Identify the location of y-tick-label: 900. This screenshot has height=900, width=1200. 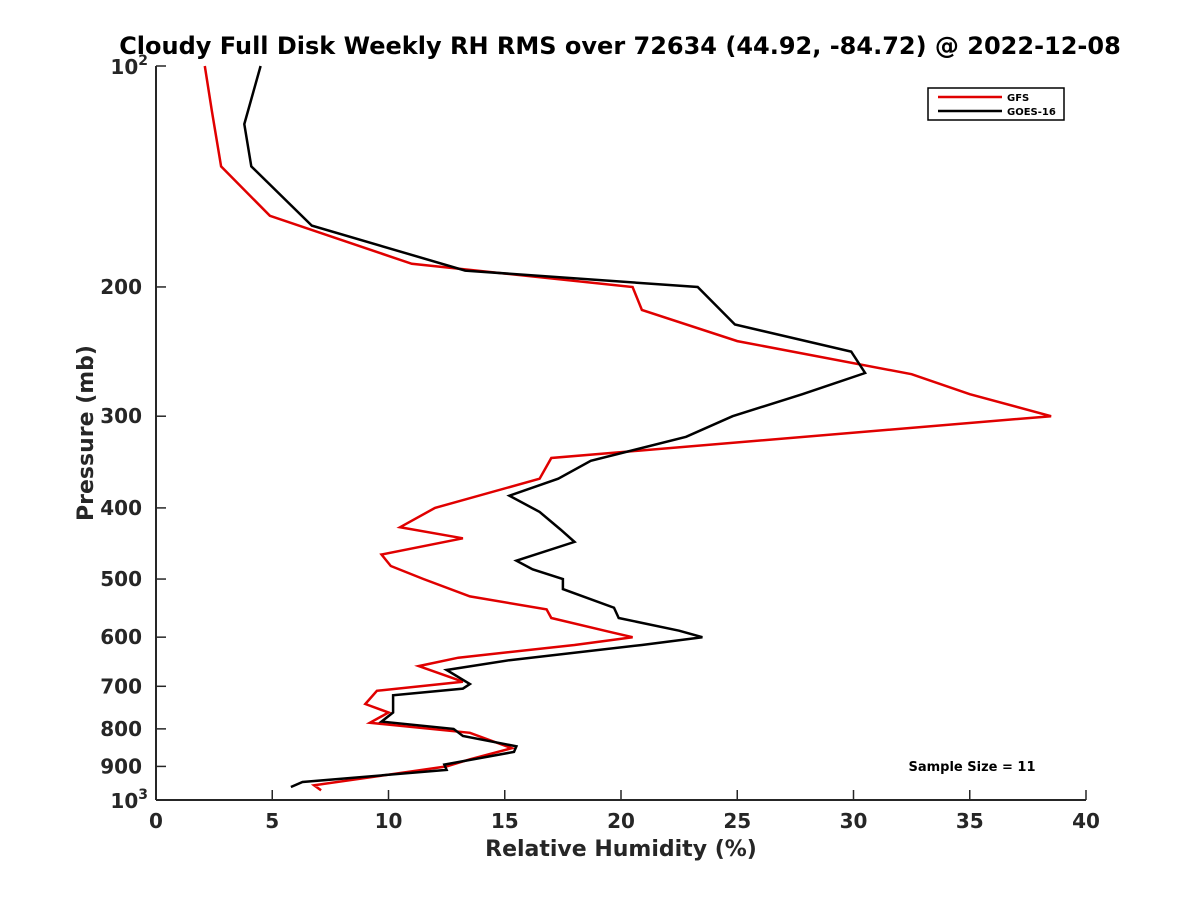
(121, 766).